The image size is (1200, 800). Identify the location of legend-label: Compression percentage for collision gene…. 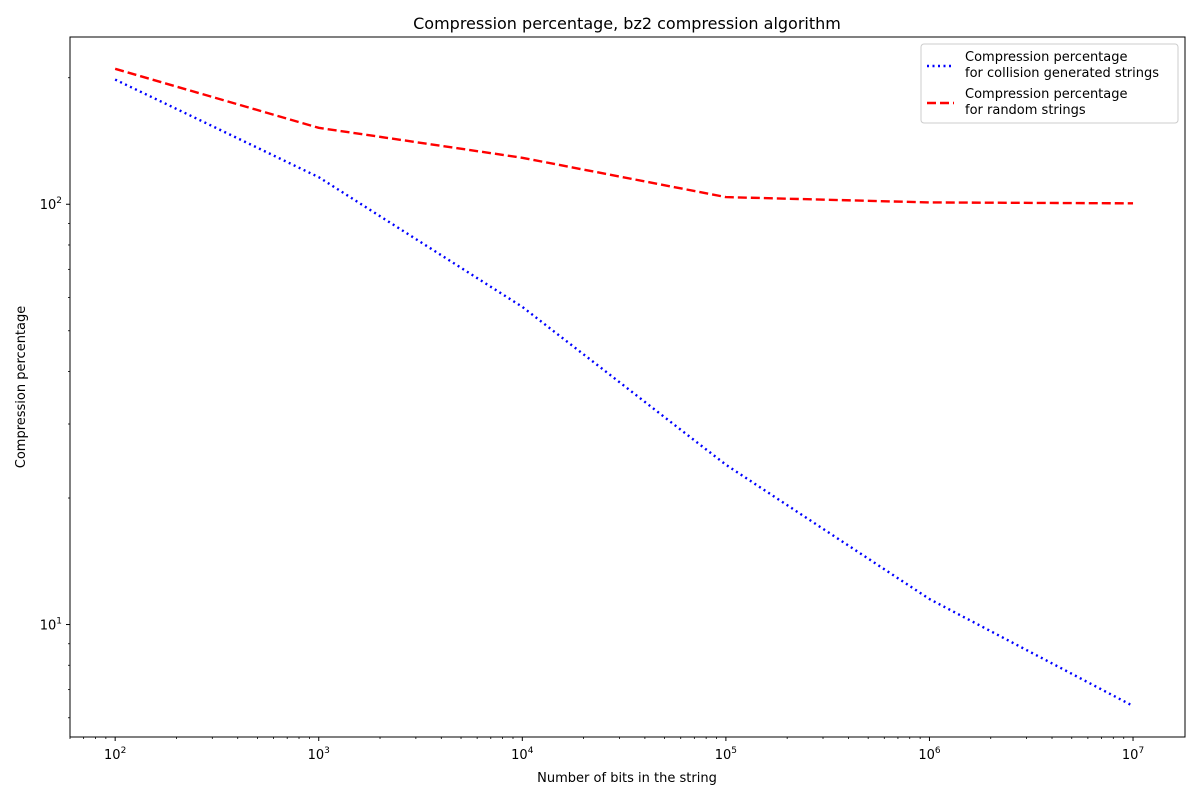
(1062, 65).